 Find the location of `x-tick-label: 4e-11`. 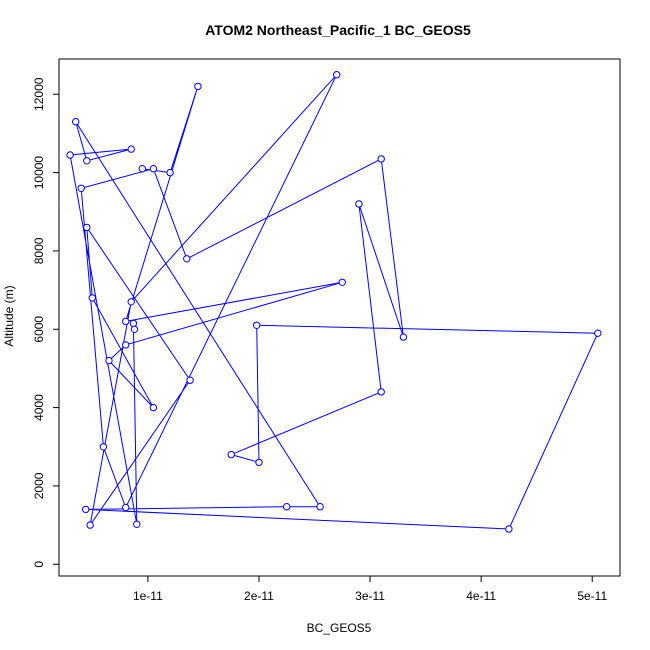

x-tick-label: 4e-11 is located at coordinates (481, 596).